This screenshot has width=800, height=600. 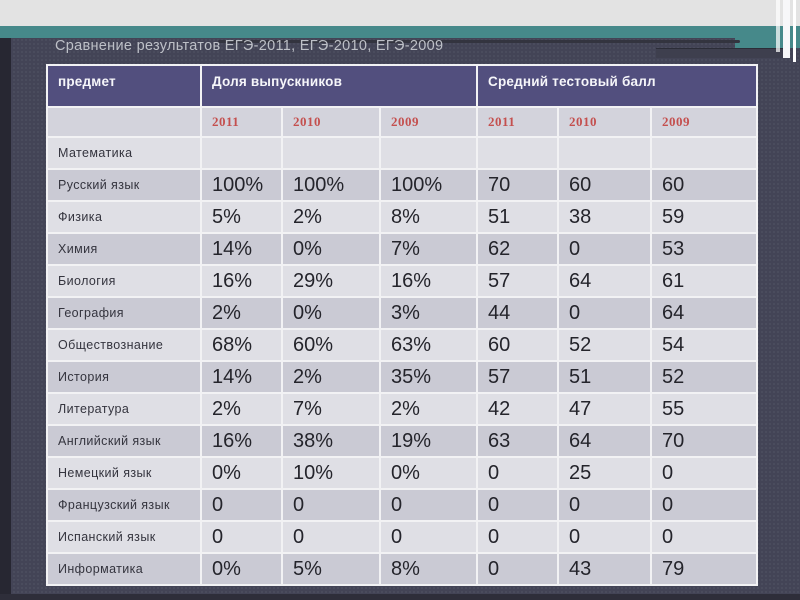 I want to click on value-cell: 29%, so click(x=331, y=281).